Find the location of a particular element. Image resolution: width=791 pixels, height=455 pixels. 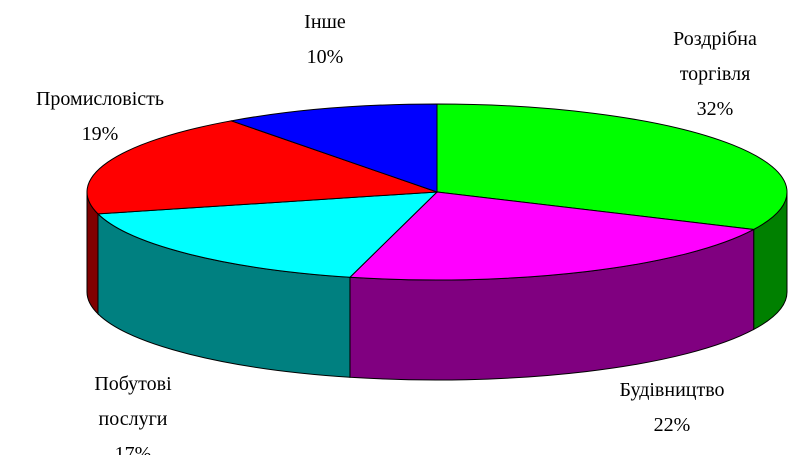

slice-label: Роздрібна торгівля 32% is located at coordinates (715, 74).